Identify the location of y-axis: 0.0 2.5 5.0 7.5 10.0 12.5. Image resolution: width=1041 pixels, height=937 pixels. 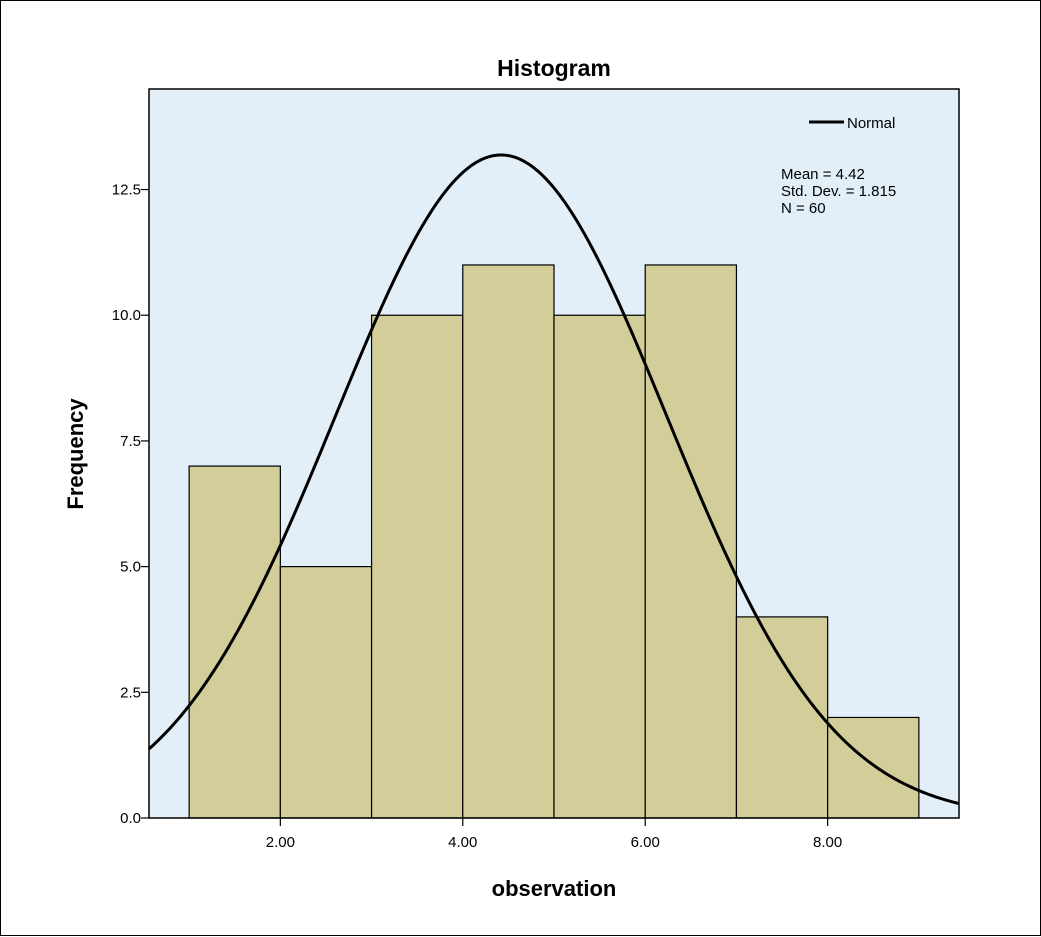
(130, 504).